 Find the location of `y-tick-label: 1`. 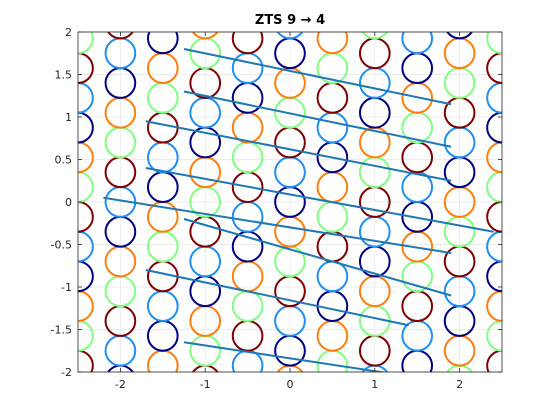

y-tick-label: 1 is located at coordinates (68, 117).